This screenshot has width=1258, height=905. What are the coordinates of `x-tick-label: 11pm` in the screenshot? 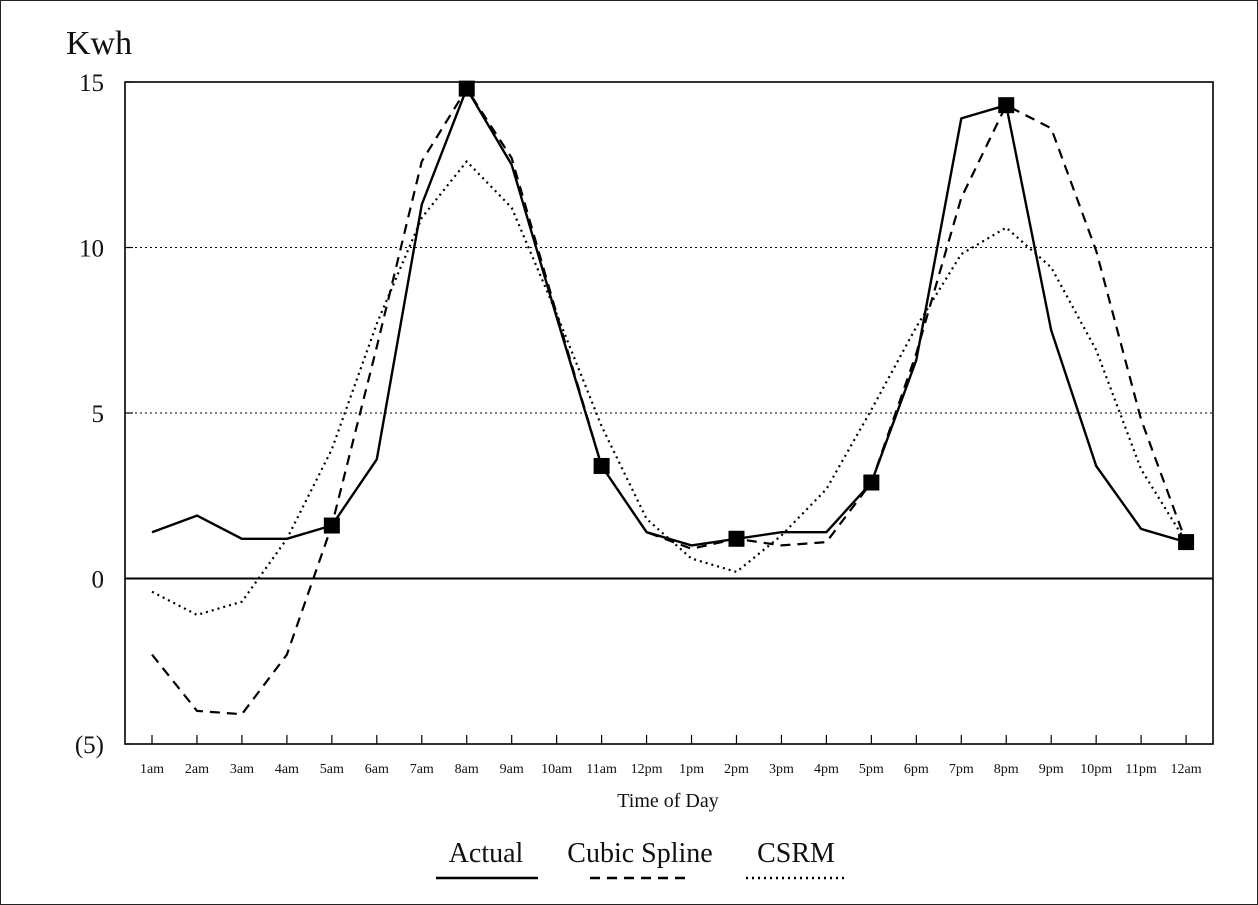 It's located at (1140, 769).